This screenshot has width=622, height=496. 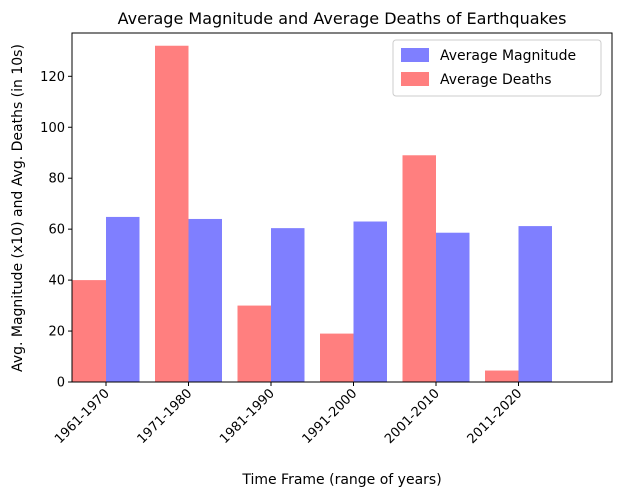 I want to click on x-tick-label: 2001-2010, so click(x=412, y=416).